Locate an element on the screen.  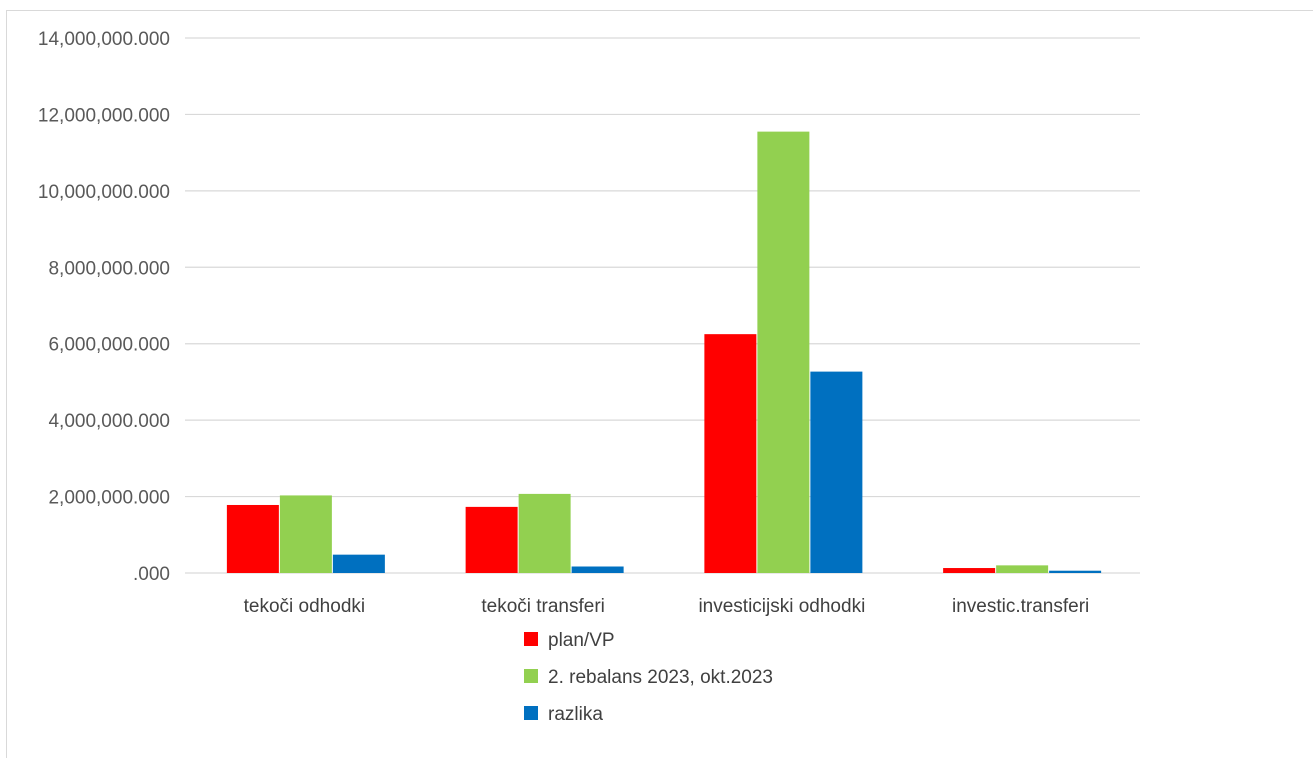
y-tick-label: 2,000,000.000 is located at coordinates (109, 498).